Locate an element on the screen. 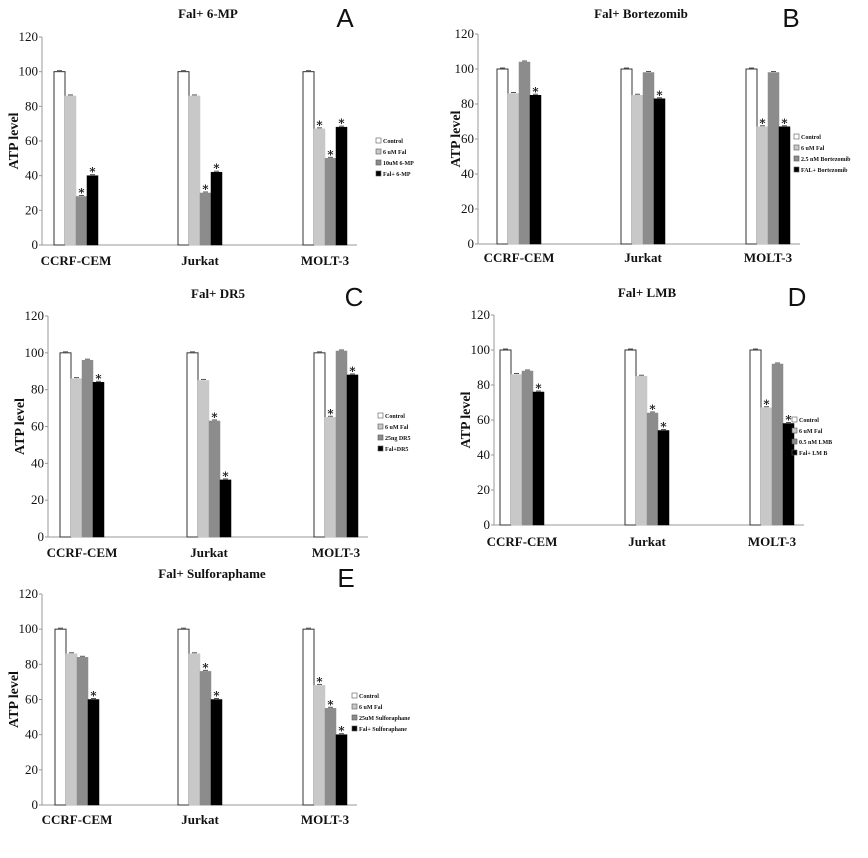 This screenshot has width=868, height=858. panel-letter: C is located at coordinates (354, 297).